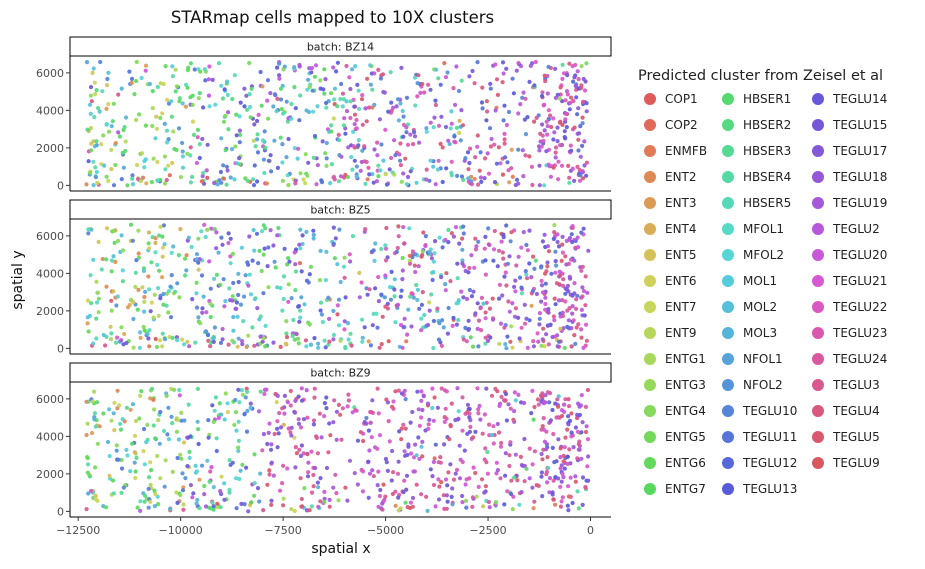 The height and width of the screenshot is (569, 925). I want to click on legend-label: MOL2, so click(760, 307).